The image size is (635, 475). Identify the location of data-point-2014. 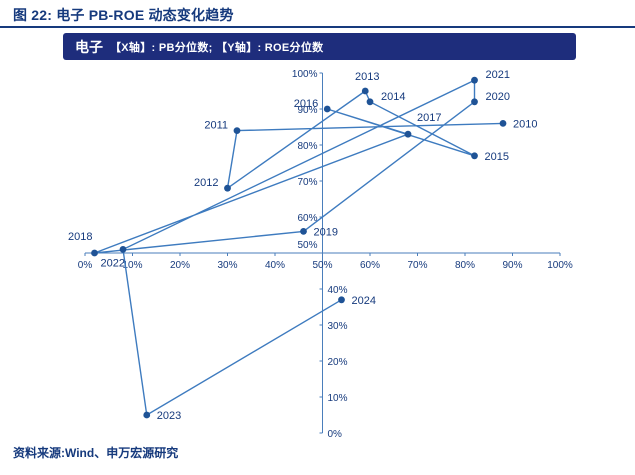
(370, 102).